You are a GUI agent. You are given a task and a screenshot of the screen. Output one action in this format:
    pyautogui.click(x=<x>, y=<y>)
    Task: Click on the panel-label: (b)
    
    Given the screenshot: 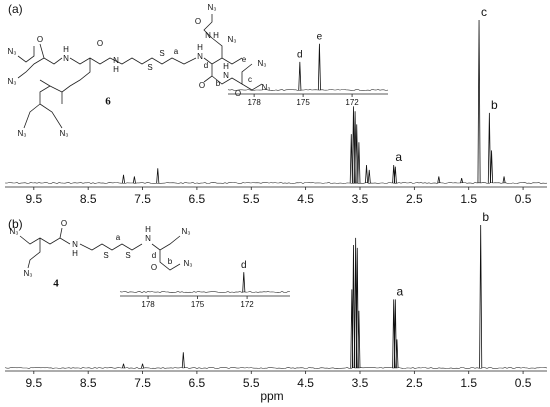 What is the action you would take?
    pyautogui.click(x=15, y=224)
    